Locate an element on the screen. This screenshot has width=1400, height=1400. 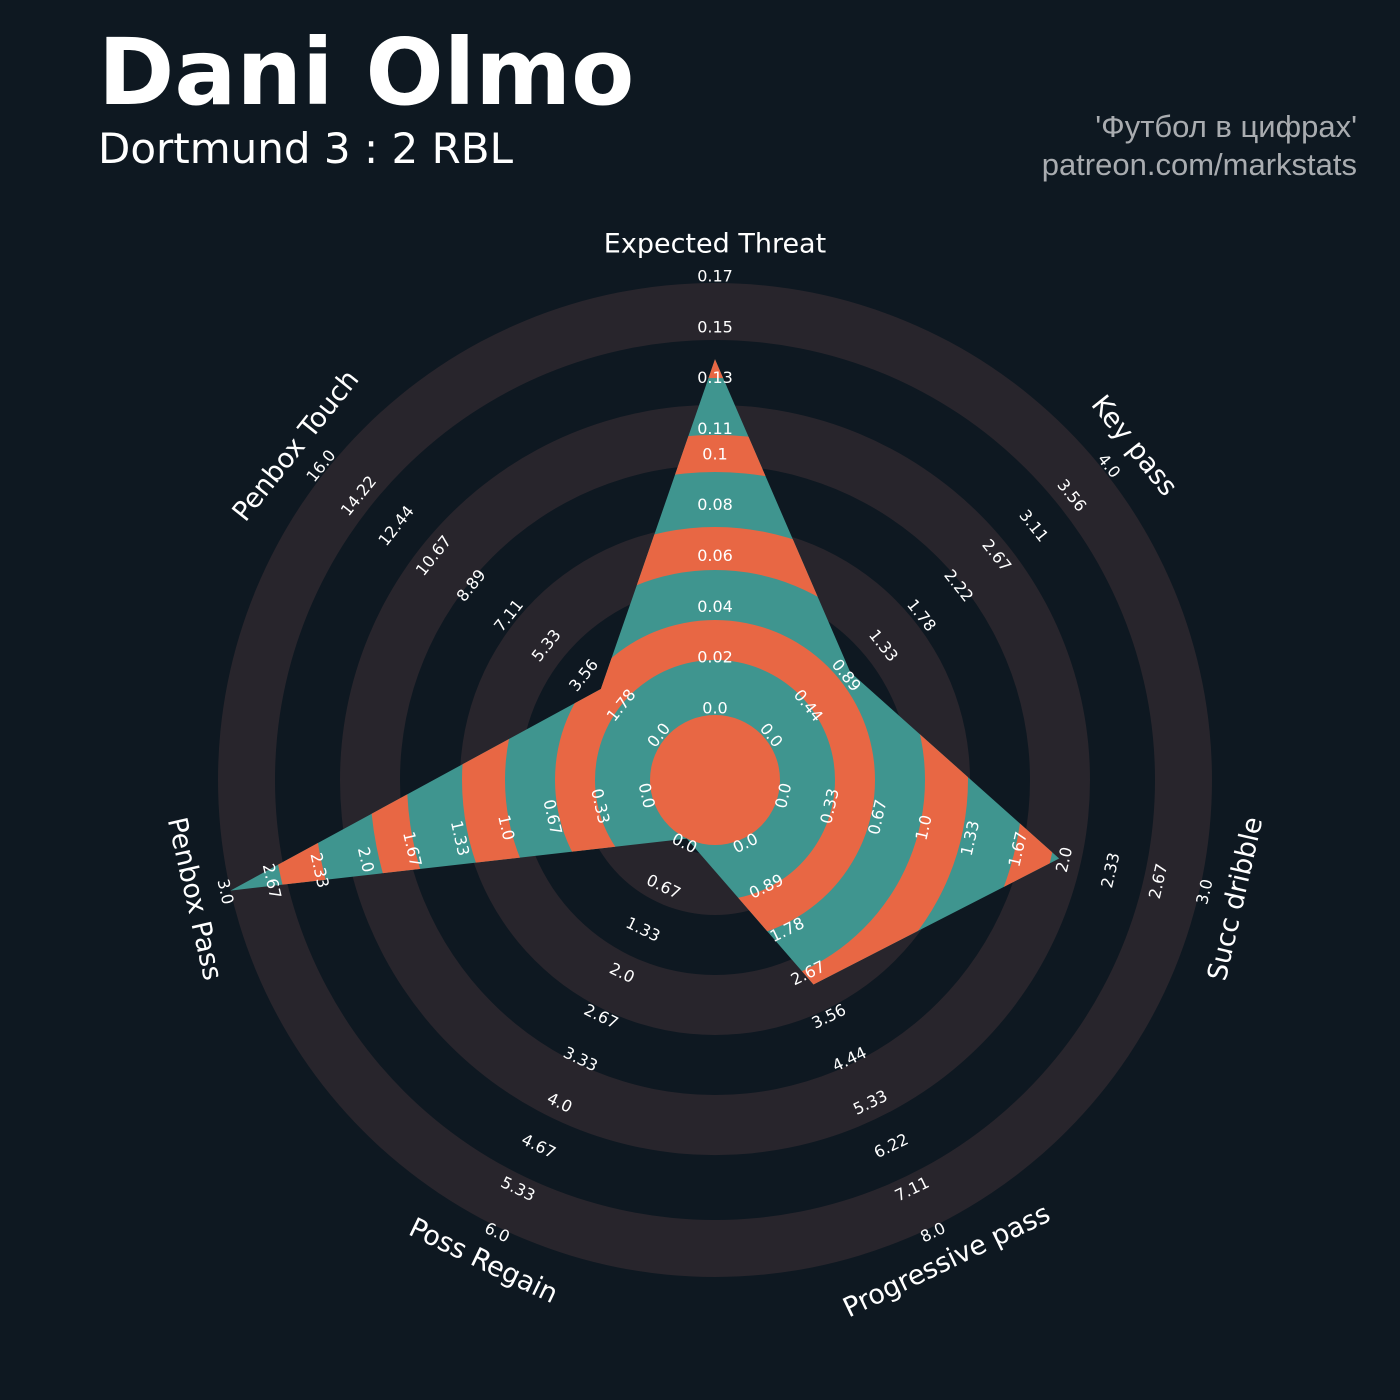
tick-label: 0.0 is located at coordinates (714, 708).